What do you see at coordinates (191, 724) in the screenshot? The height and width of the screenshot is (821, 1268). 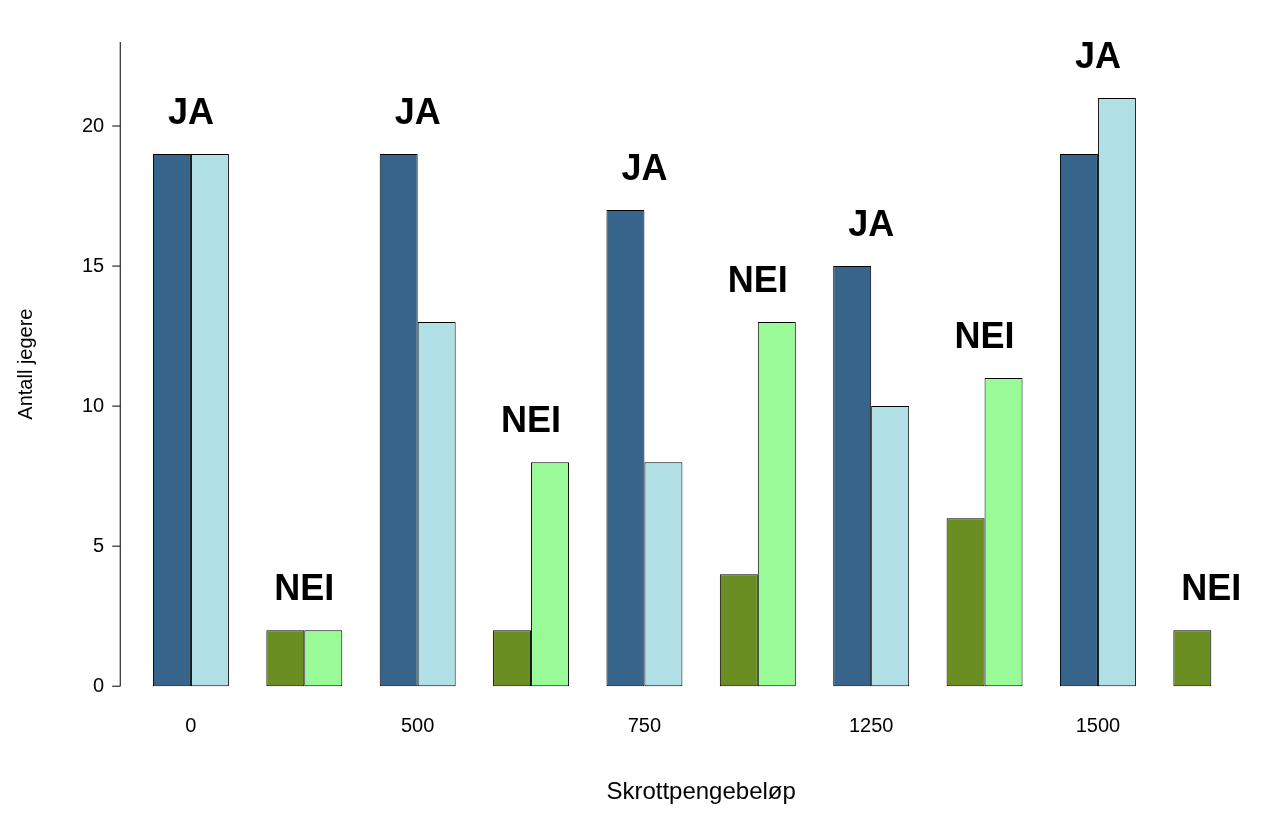 I see `x-tick-label: 0` at bounding box center [191, 724].